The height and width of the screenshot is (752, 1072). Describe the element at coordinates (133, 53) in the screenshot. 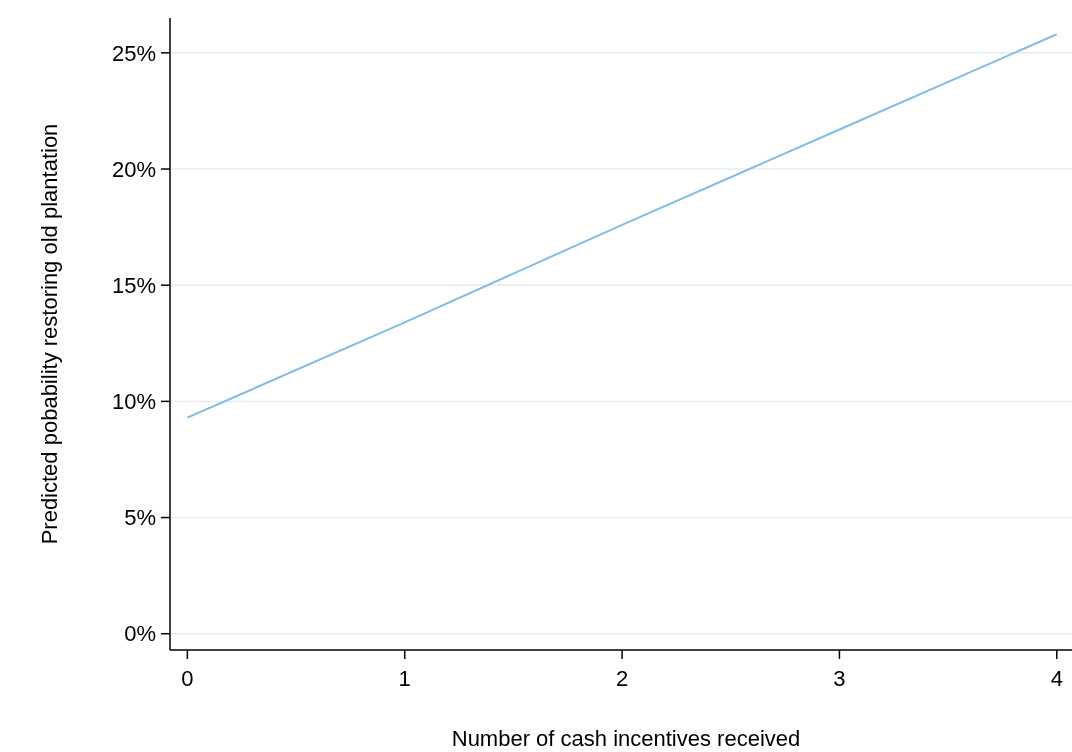

I see `y-tick-label: 25%` at that location.